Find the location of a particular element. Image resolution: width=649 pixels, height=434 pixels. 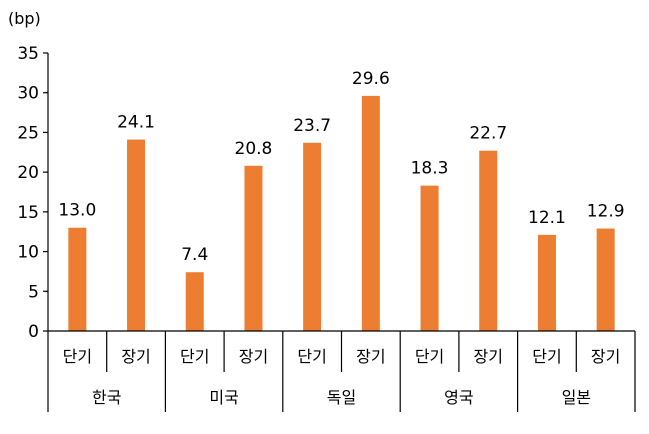

y-tick-label: 20 is located at coordinates (28, 173).